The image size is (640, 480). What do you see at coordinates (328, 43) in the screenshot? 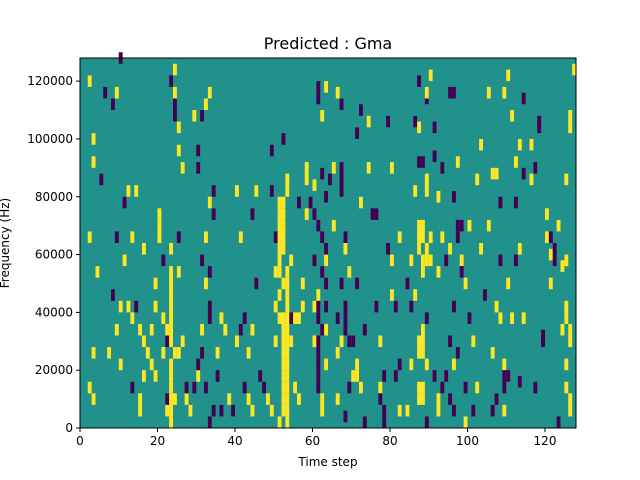
I see `chart-title: Predicted : Gma` at bounding box center [328, 43].